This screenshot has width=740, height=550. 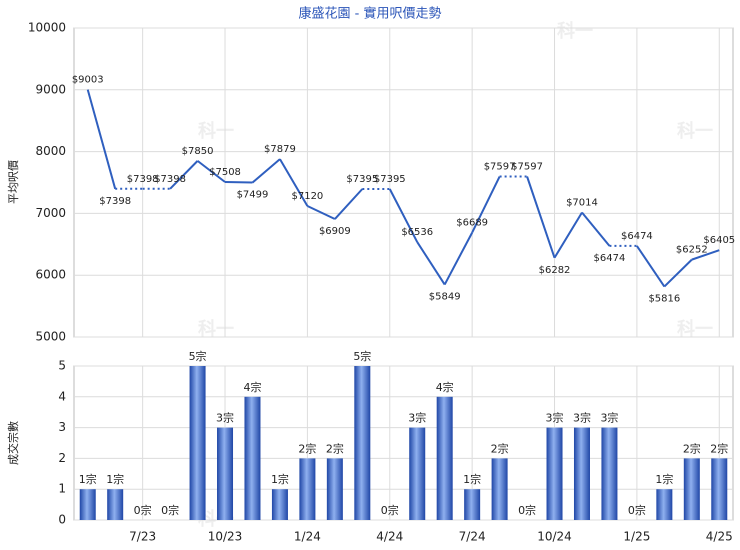 What do you see at coordinates (664, 299) in the screenshot?
I see `data-label: $5816` at bounding box center [664, 299].